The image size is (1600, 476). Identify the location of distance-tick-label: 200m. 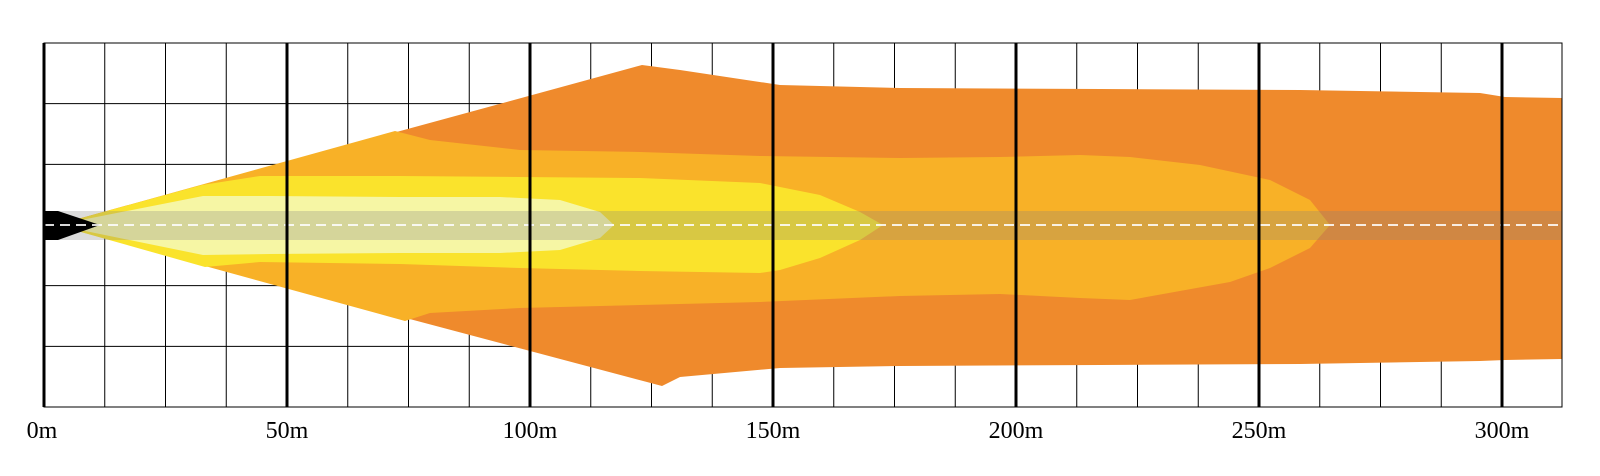
(1016, 431).